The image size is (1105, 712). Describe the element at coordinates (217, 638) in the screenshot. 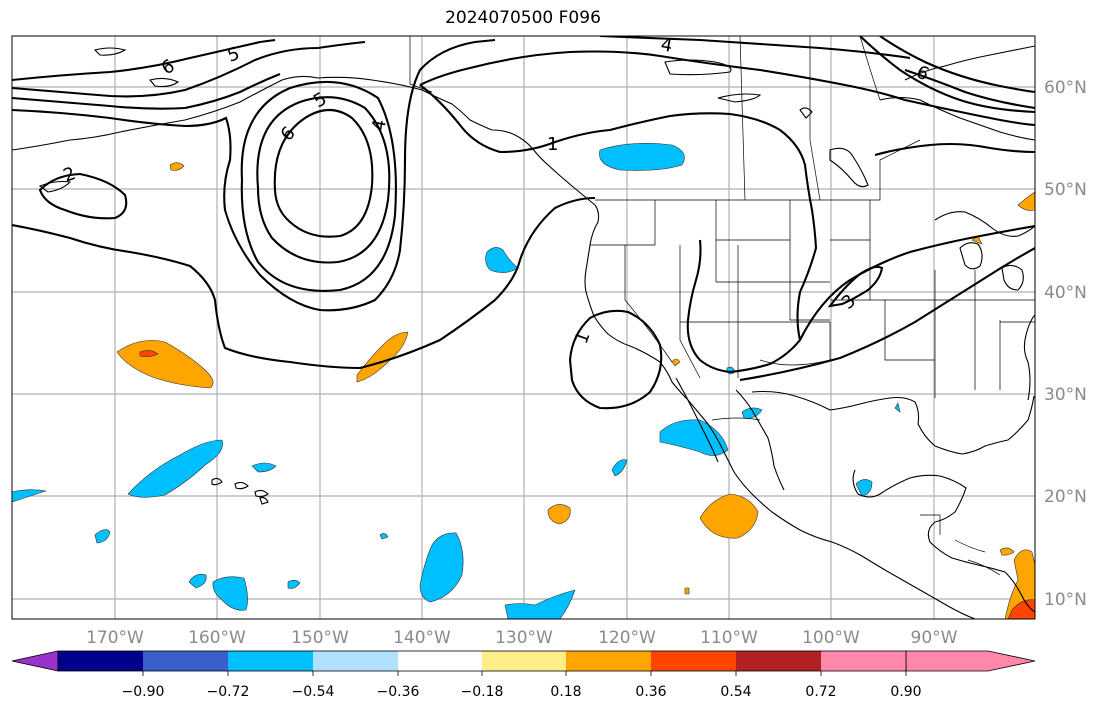

I see `lon-label: 160°W` at that location.